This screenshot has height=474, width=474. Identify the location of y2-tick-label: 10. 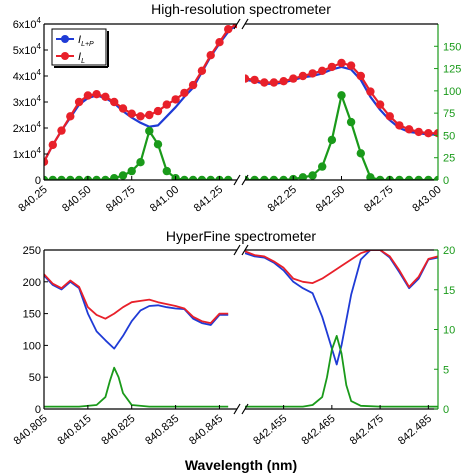
(449, 331).